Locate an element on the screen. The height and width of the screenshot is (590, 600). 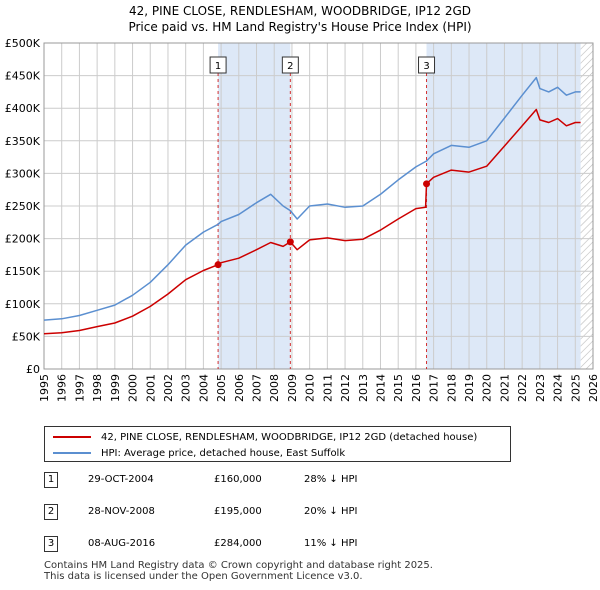
x-tick-label: 2008 is located at coordinates (274, 388).